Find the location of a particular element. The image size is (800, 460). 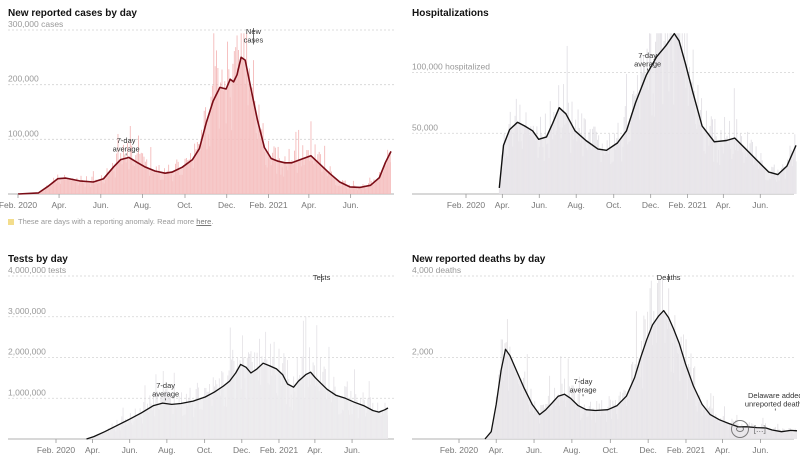

anomaly-footnote-suffix: . is located at coordinates (212, 221).